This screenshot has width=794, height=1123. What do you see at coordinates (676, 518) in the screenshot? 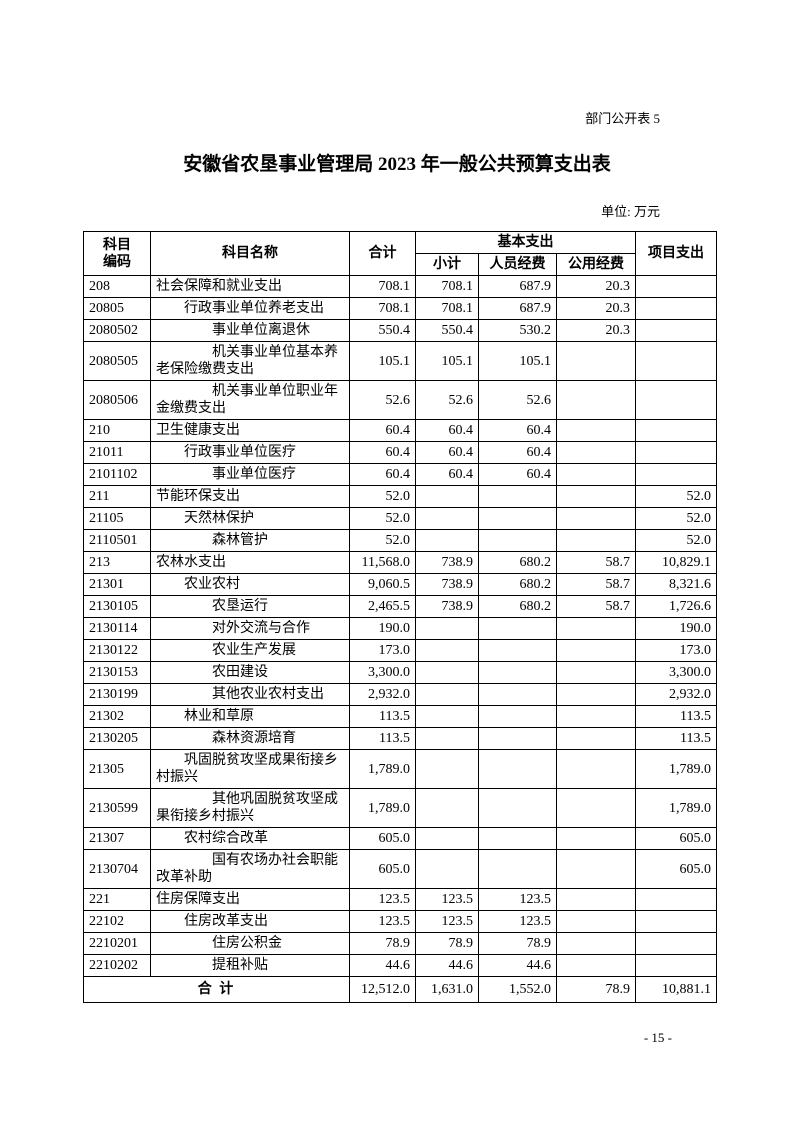
I see `row-project: 52.0` at bounding box center [676, 518].